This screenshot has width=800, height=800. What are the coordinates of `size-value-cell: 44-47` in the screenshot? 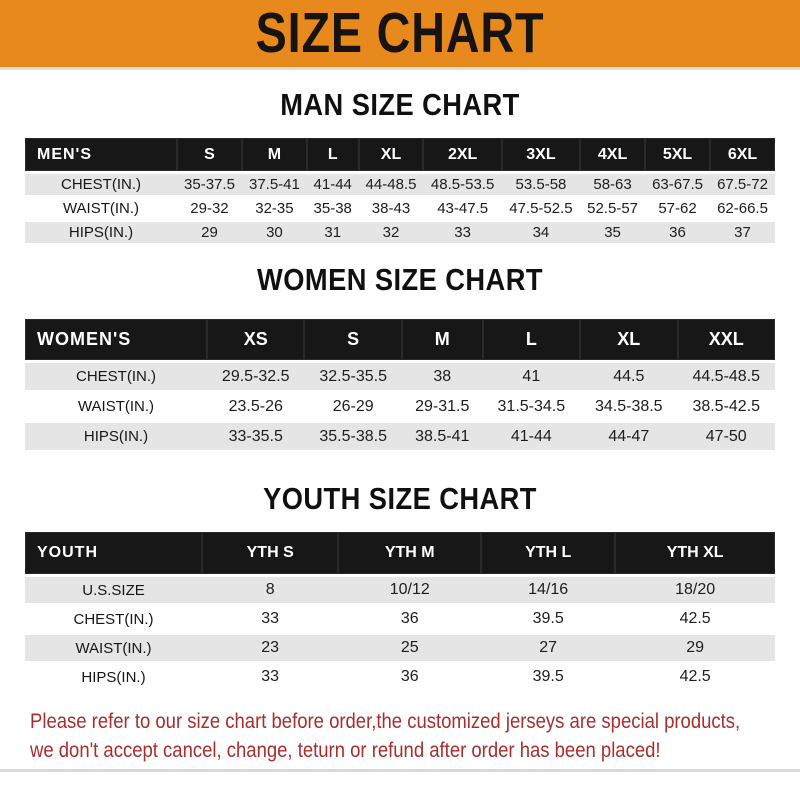 It's located at (629, 435).